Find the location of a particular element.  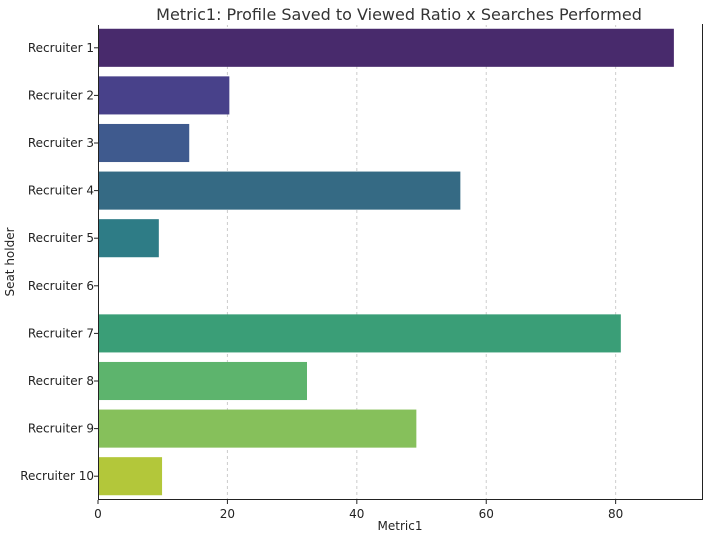

y-tick-label: Recruiter 2 is located at coordinates (61, 95).